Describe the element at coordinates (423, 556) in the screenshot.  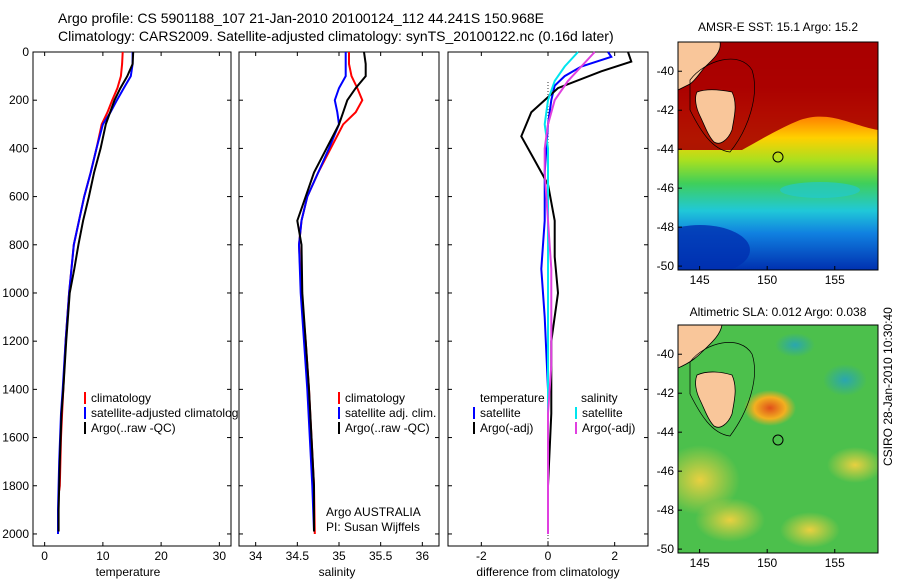
I see `x-tick-label: 36` at that location.